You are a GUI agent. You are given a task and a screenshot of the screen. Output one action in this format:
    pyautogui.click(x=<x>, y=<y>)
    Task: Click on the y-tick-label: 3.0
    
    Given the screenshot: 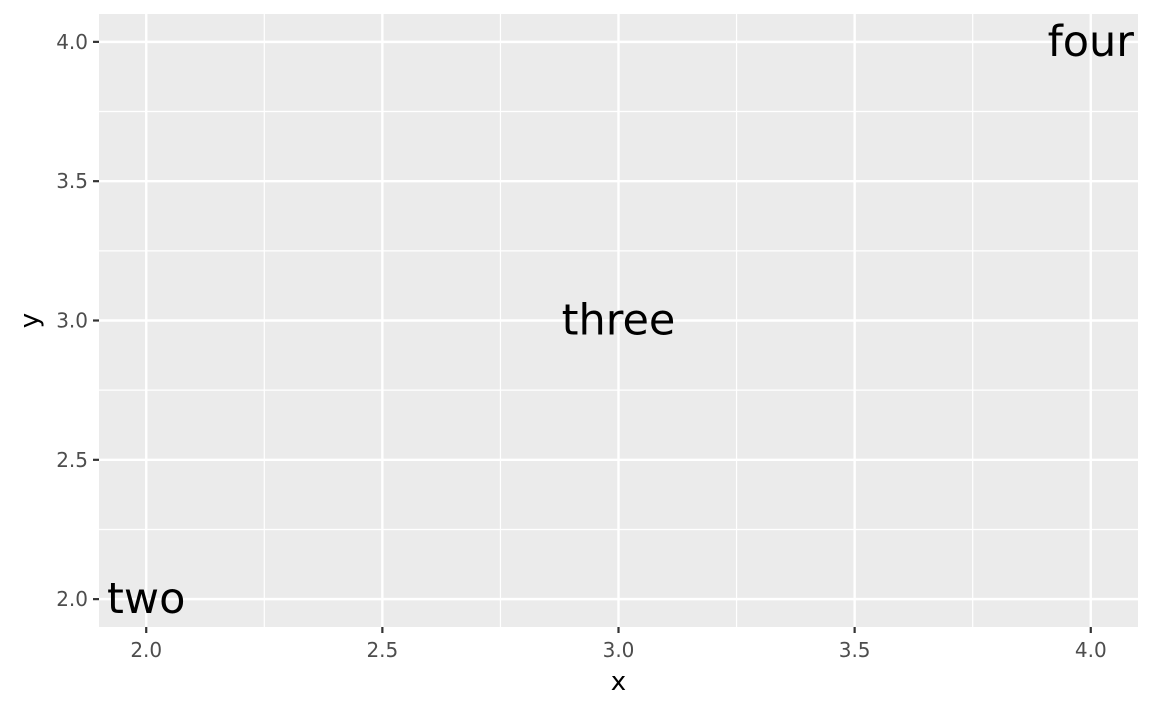 What is the action you would take?
    pyautogui.click(x=72, y=321)
    